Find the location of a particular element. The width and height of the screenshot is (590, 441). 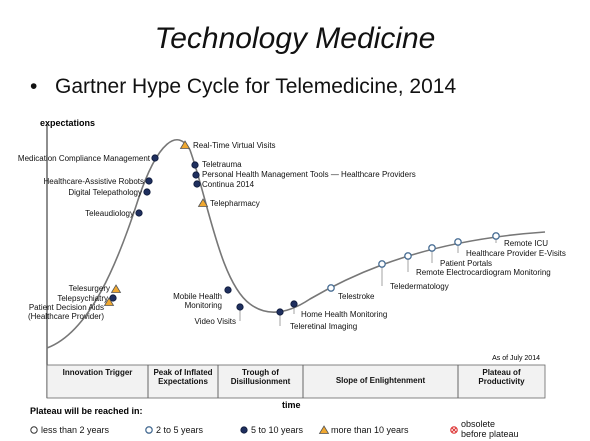

legend-item: obsolete before plateau is located at coordinates (490, 429).